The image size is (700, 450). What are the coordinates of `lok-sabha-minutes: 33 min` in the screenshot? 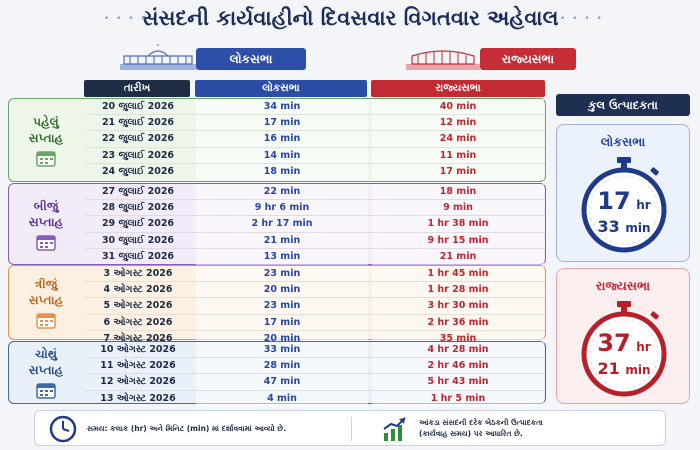 It's located at (624, 226).